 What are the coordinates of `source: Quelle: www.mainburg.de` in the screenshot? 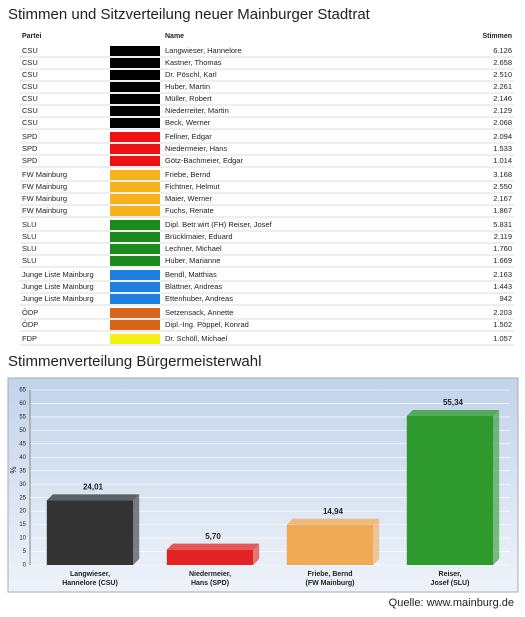 It's located at (451, 603).